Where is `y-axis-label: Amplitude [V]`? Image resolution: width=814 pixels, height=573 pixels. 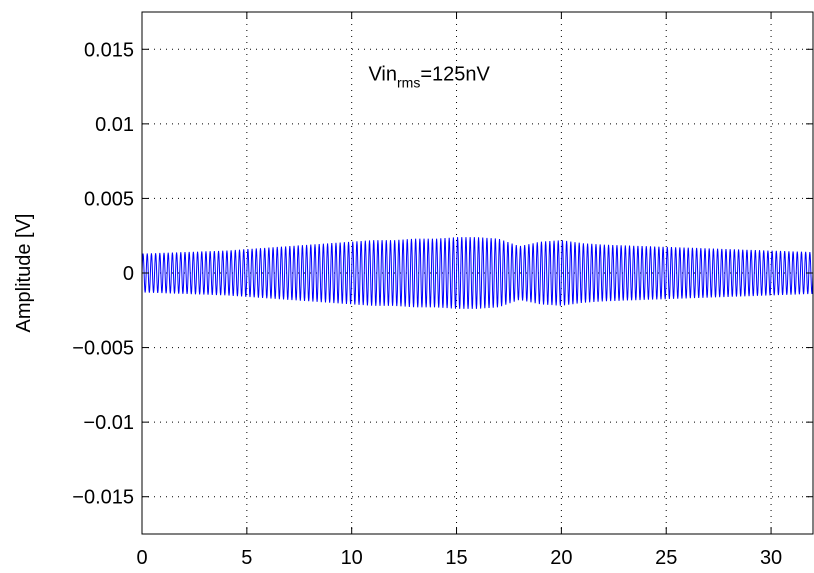 y-axis-label: Amplitude [V] is located at coordinates (24, 273).